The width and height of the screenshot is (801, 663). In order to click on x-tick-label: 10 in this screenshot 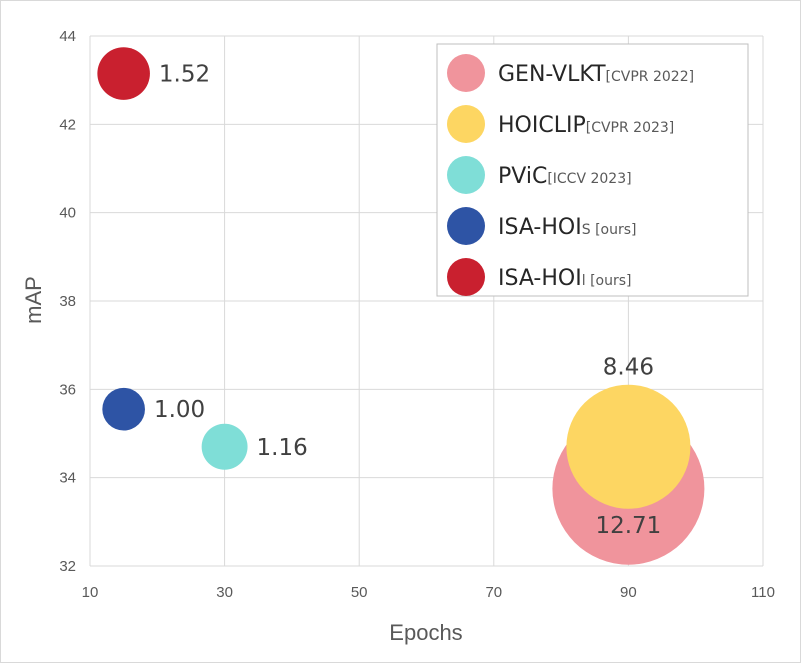, I will do `click(90, 592)`.